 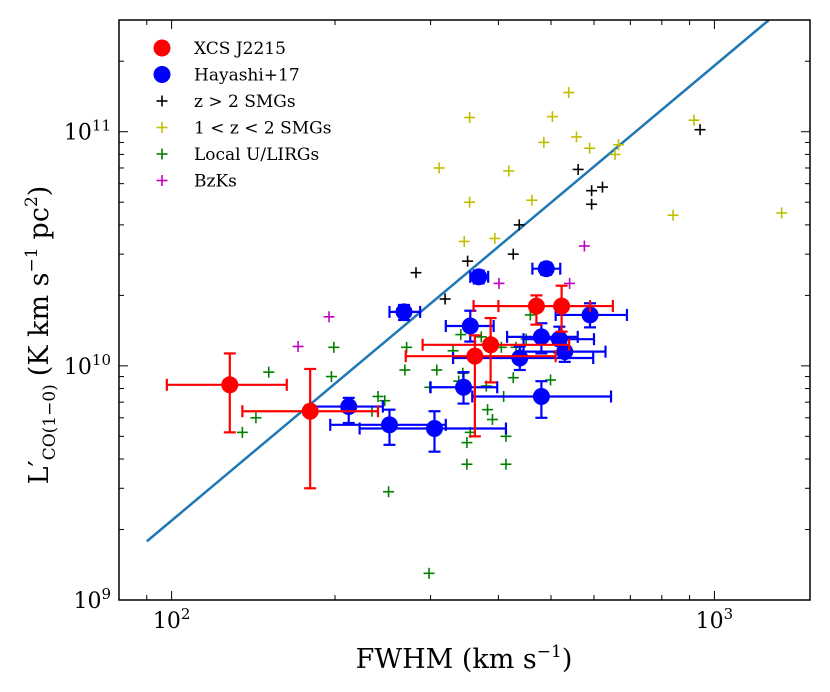 What do you see at coordinates (39, 223) in the screenshot?
I see `y-axis-label-pc: pc` at bounding box center [39, 223].